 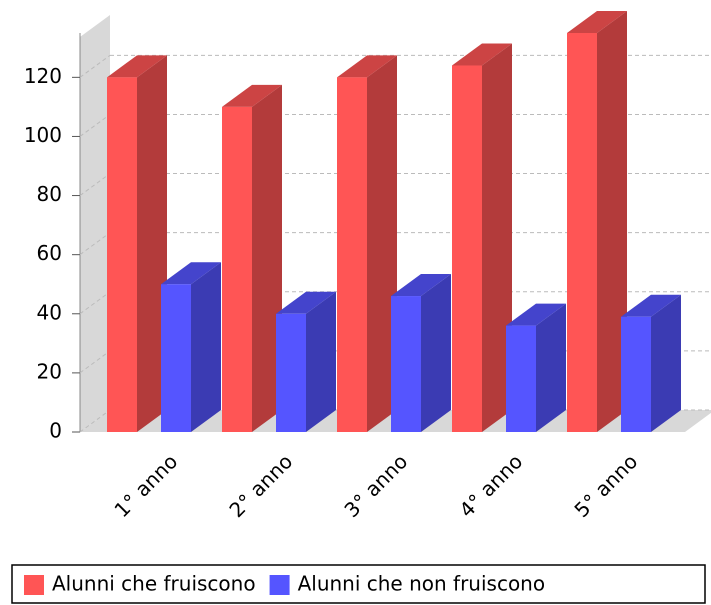 What do you see at coordinates (422, 584) in the screenshot?
I see `legend-label: Alunni che non fruiscono` at bounding box center [422, 584].